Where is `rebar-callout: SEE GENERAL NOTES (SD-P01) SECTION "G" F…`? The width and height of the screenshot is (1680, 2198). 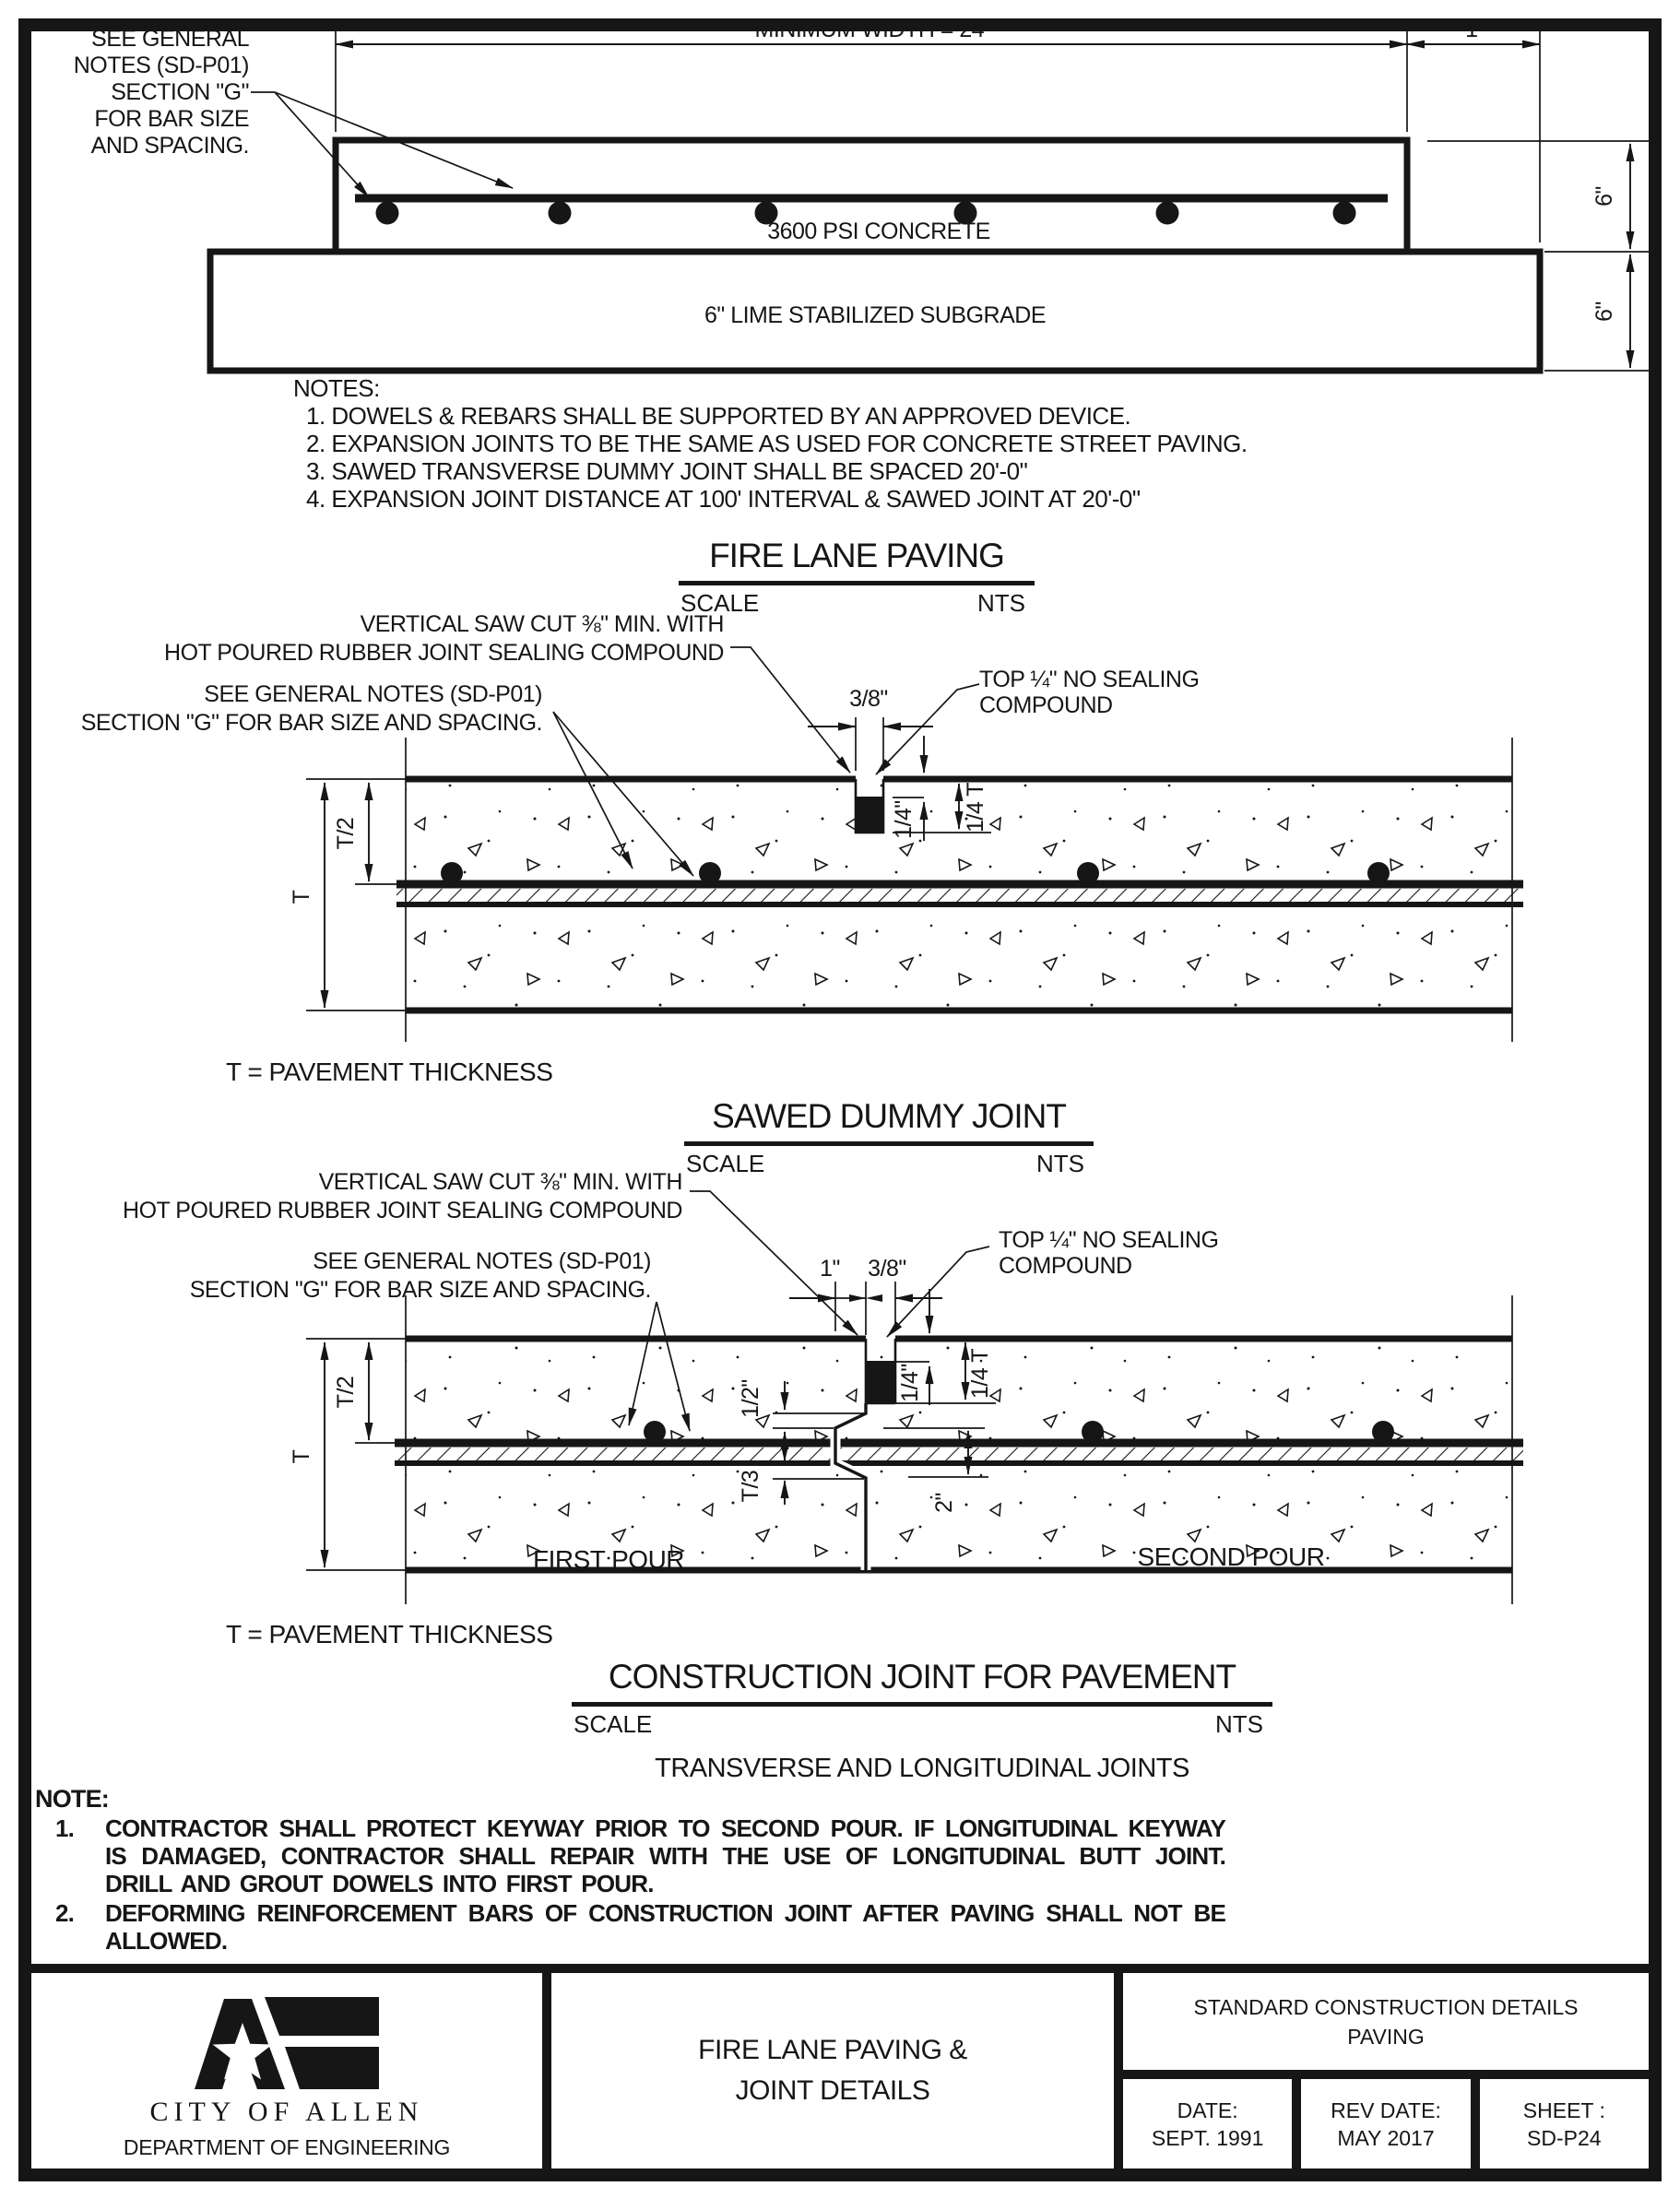
rebar-callout: SEE GENERAL NOTES (SD-P01) SECTION "G" F… is located at coordinates (150, 93).